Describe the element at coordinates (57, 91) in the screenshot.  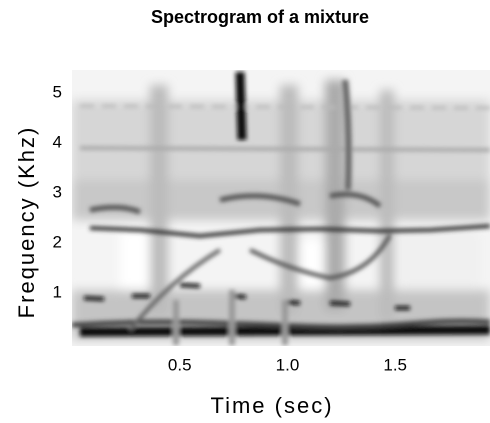
I see `y-tick-label: 5` at that location.